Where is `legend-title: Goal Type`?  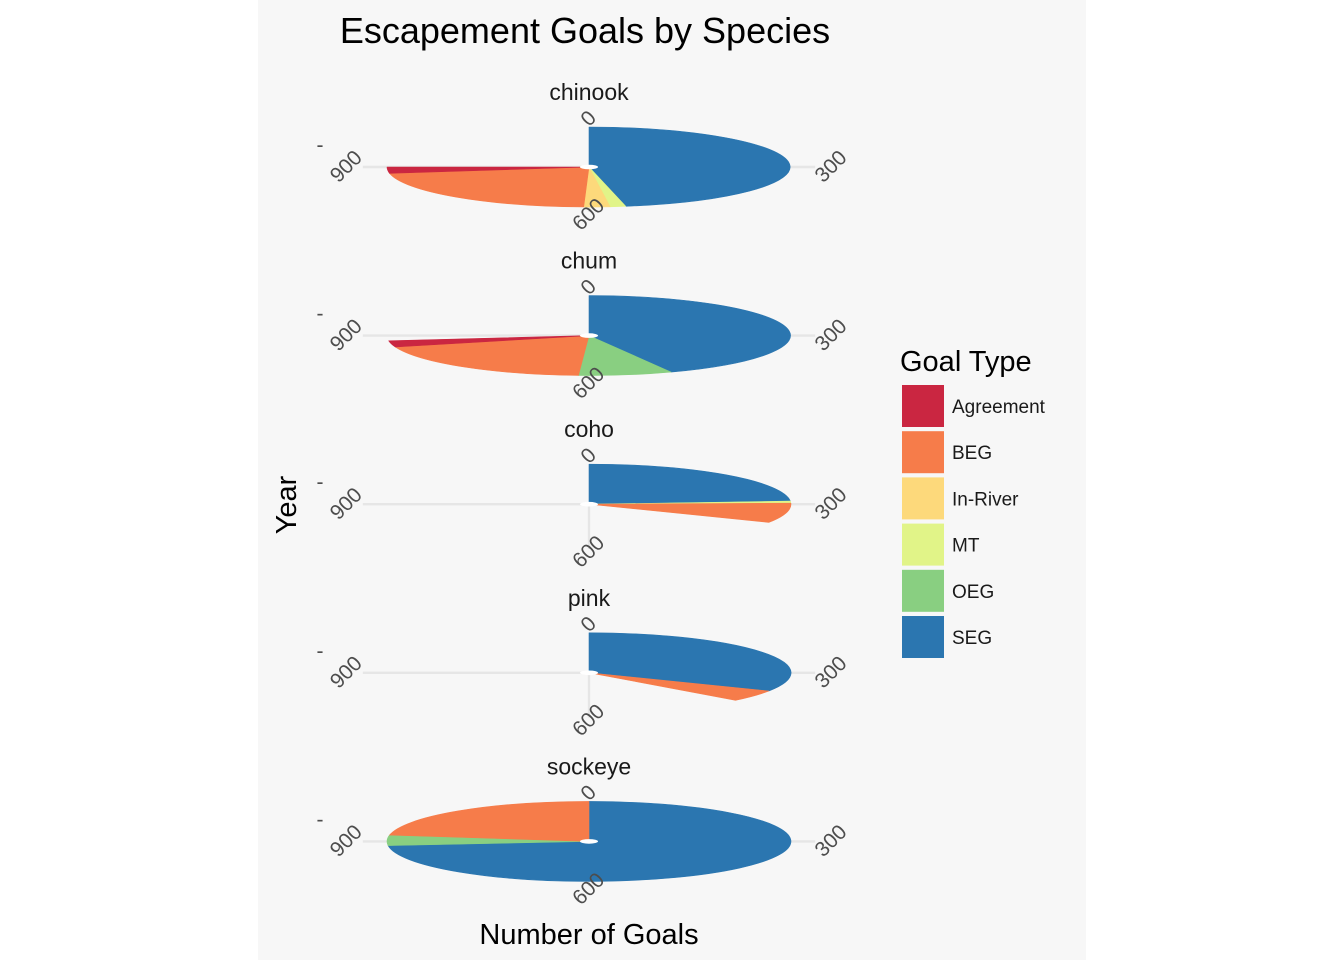
legend-title: Goal Type is located at coordinates (966, 362).